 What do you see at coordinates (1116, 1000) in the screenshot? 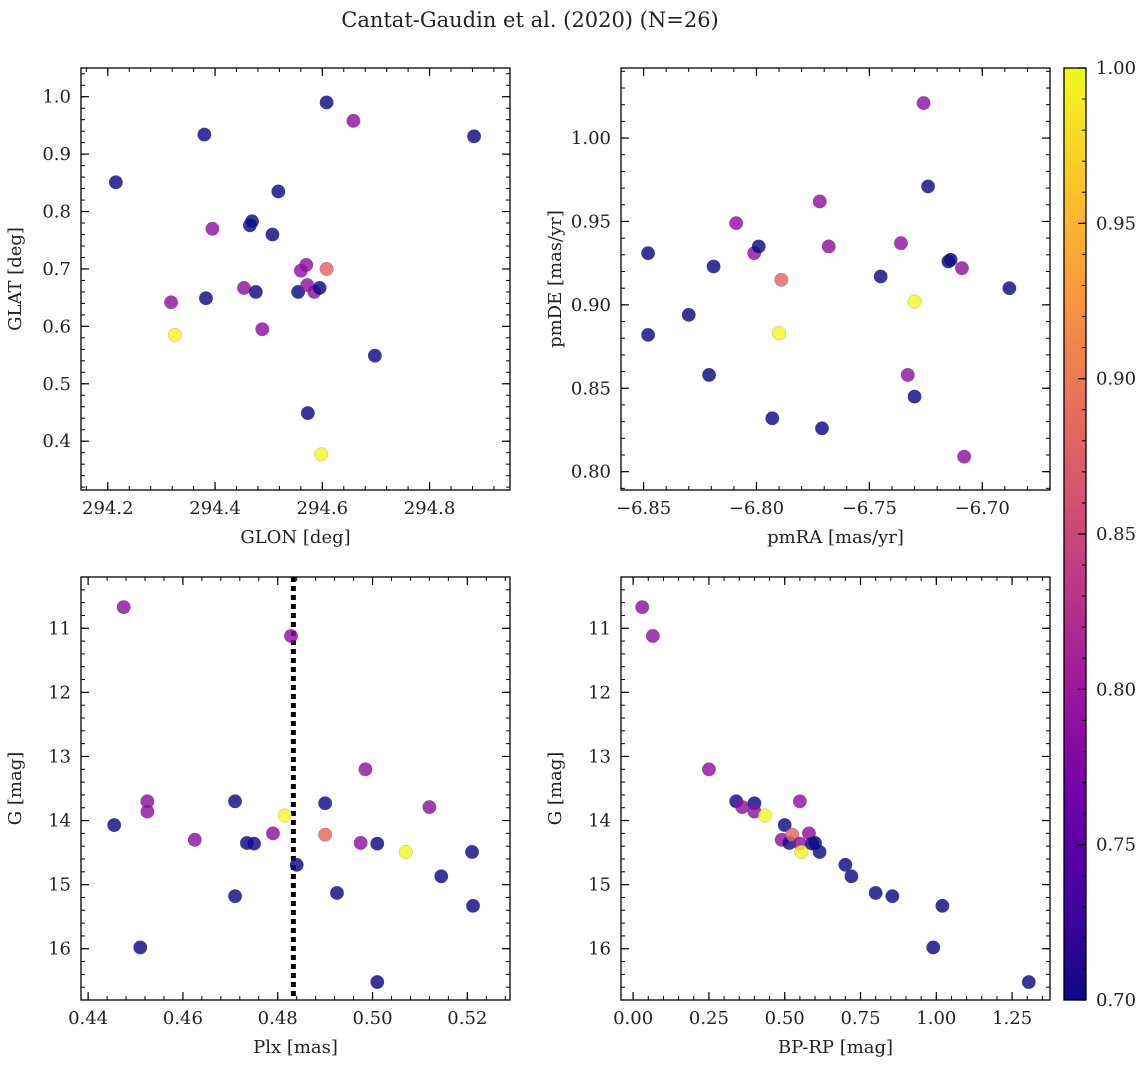
I see `colorbar-tick-label: 0.70` at bounding box center [1116, 1000].